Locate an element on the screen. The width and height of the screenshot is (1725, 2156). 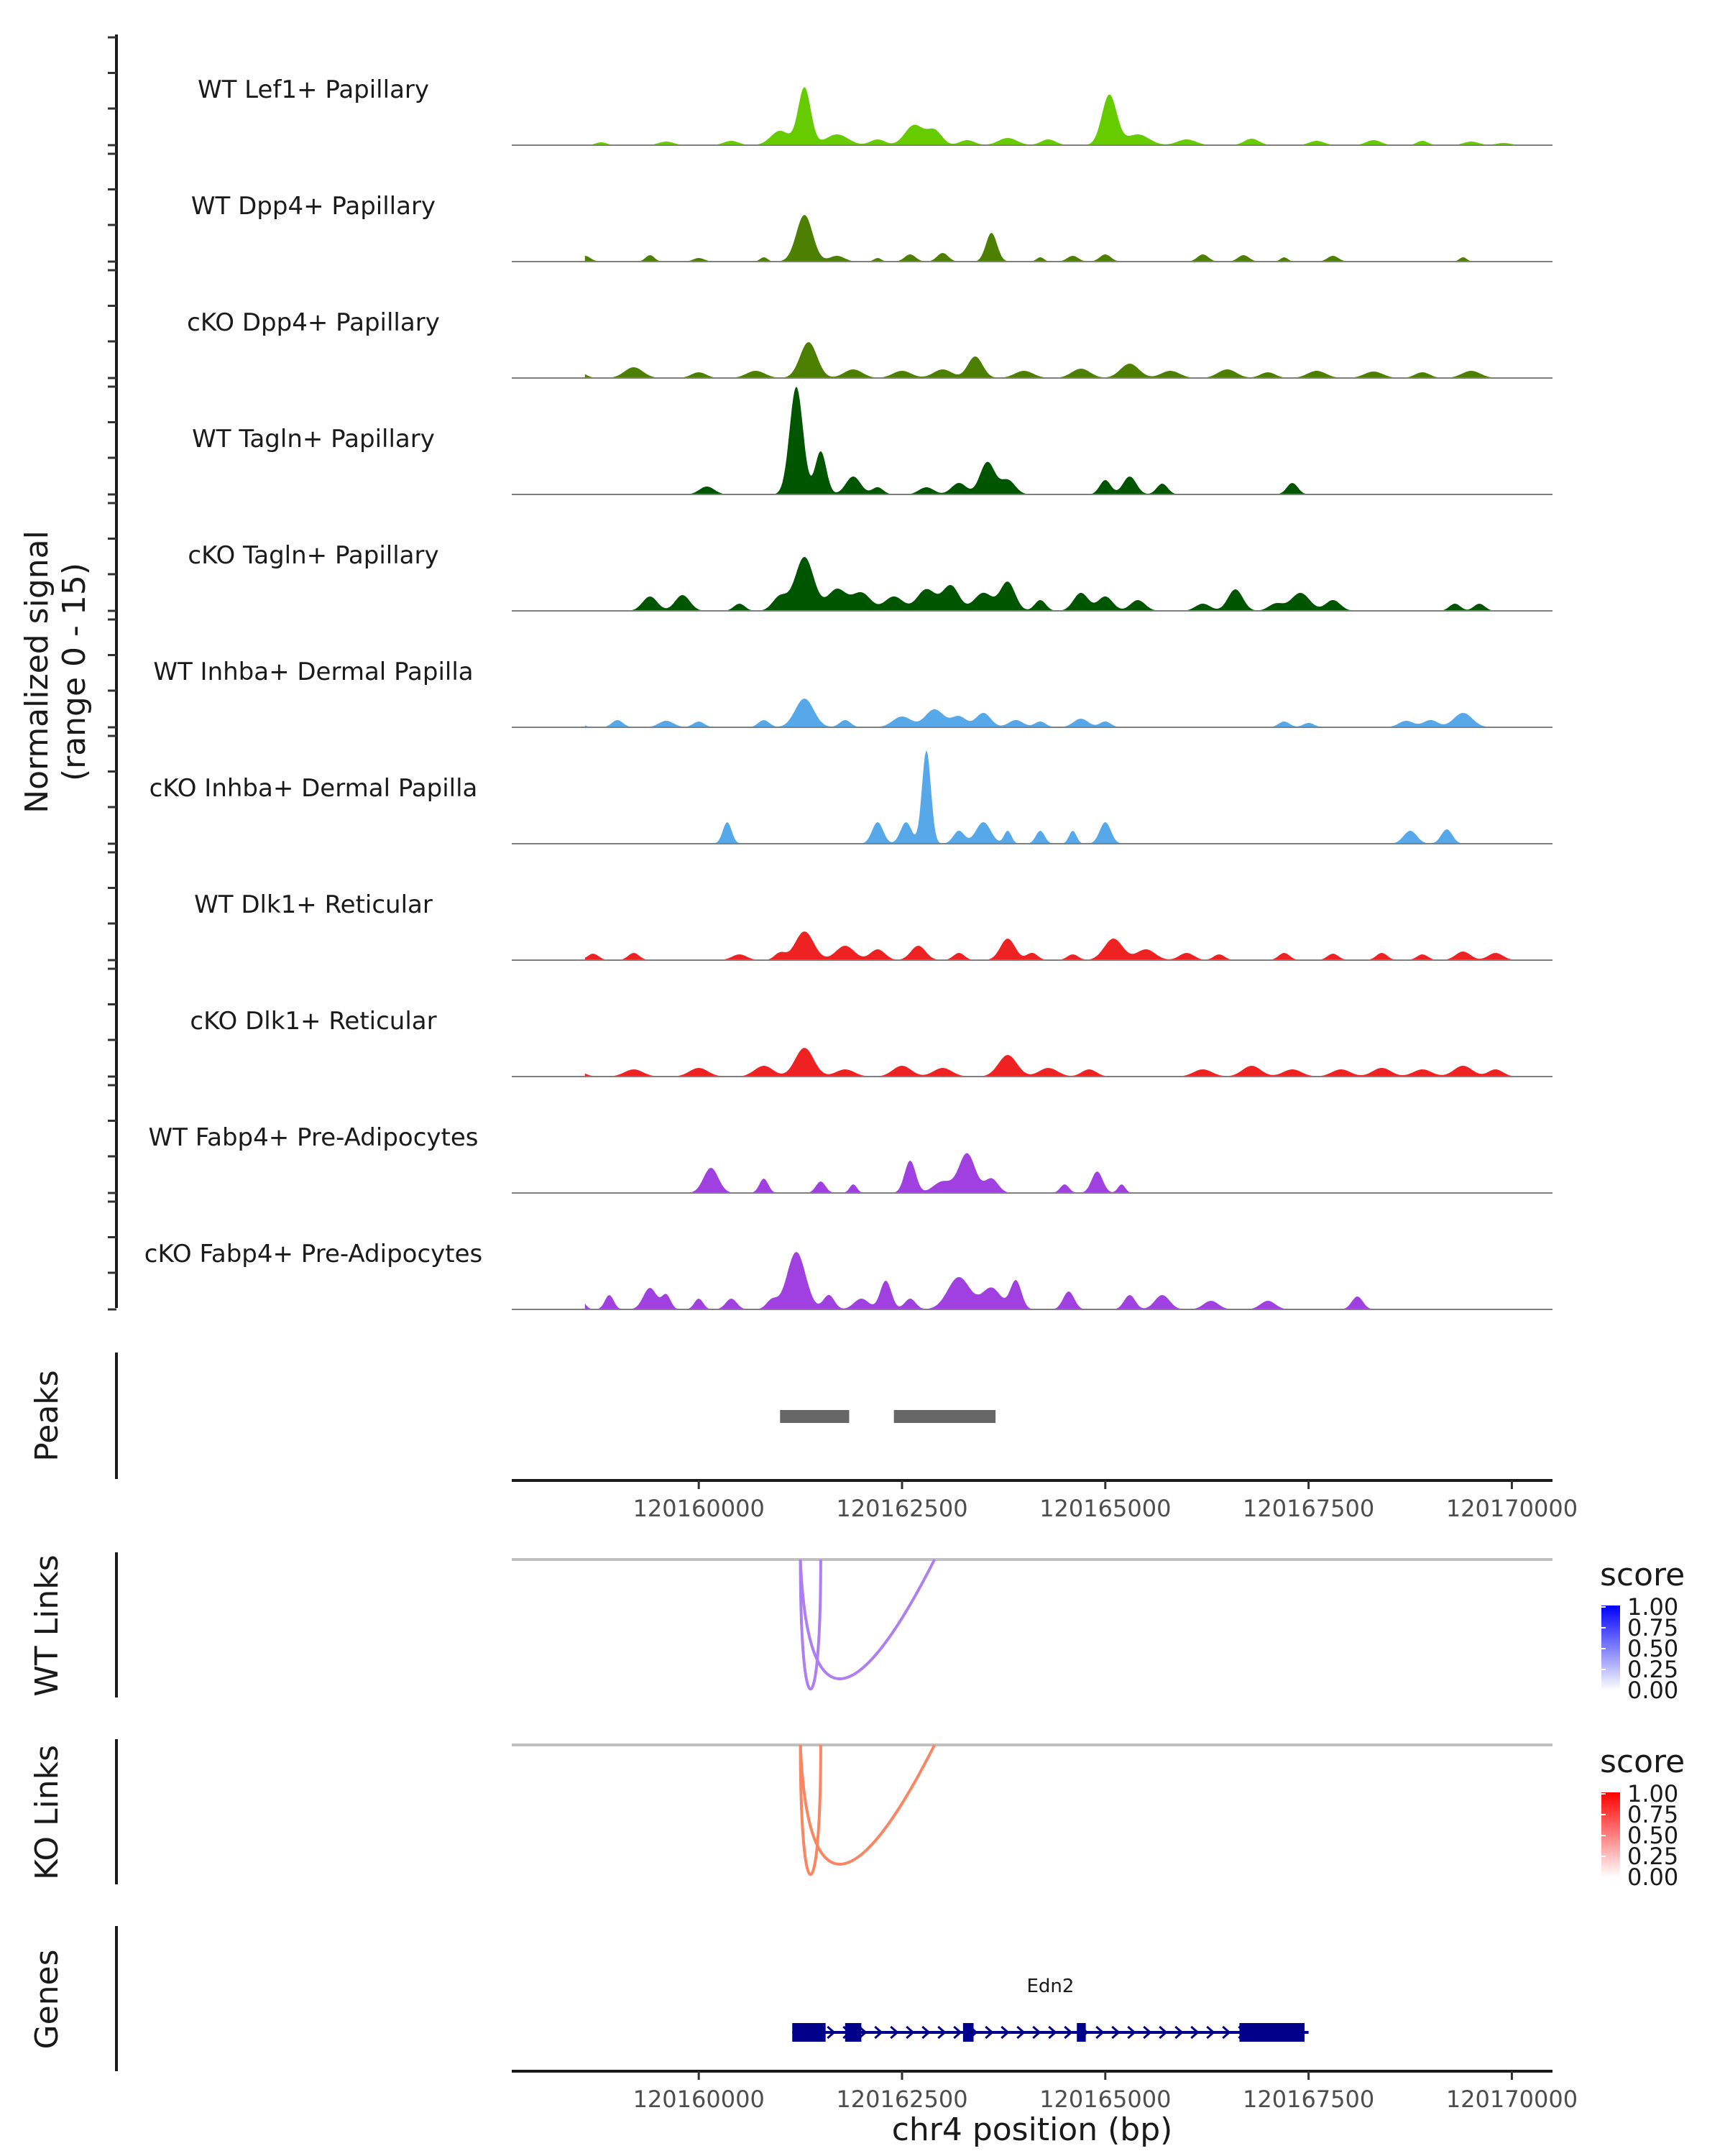
genes-panel-label: Genes is located at coordinates (47, 1999).